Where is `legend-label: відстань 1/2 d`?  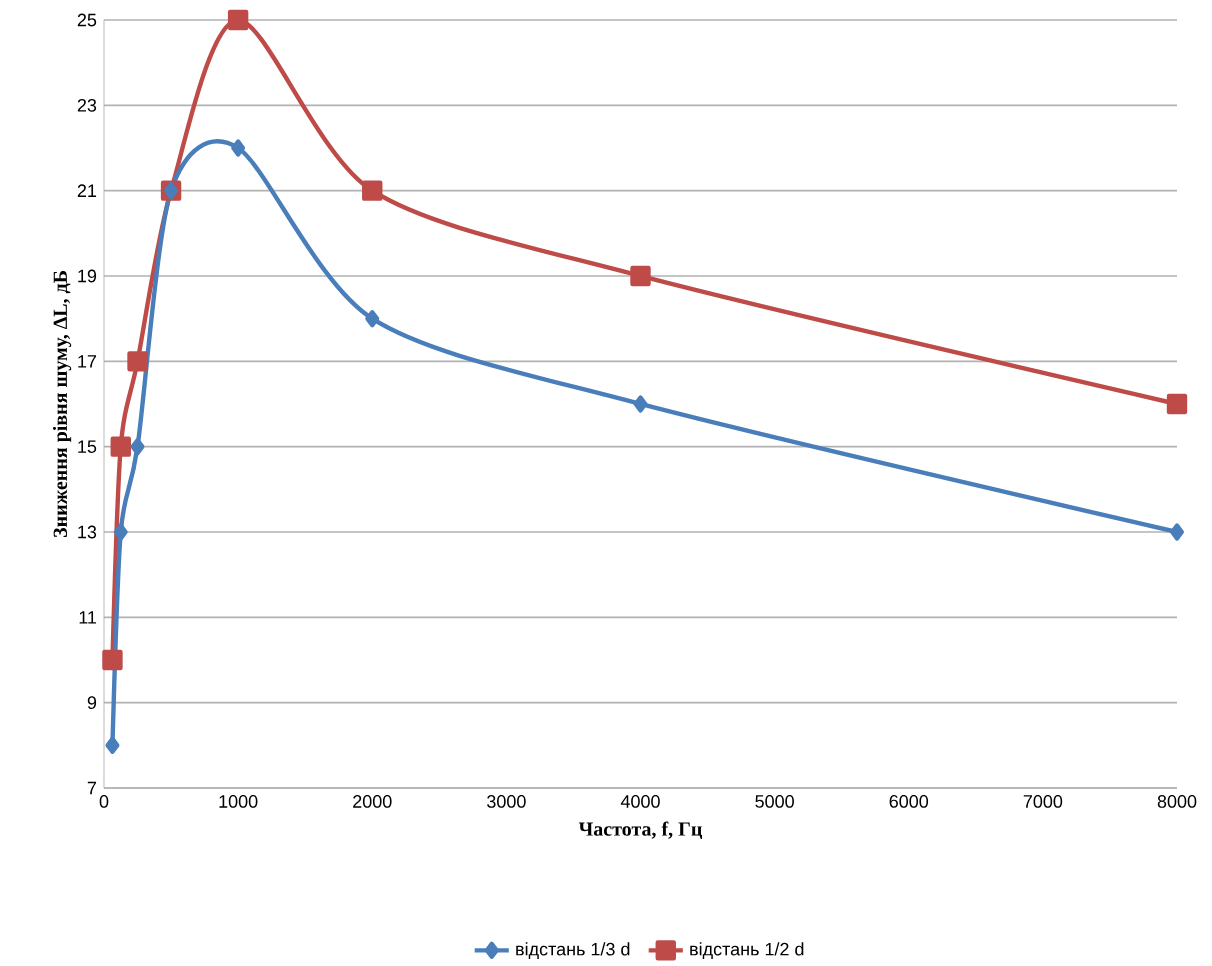
legend-label: відстань 1/2 d is located at coordinates (747, 950).